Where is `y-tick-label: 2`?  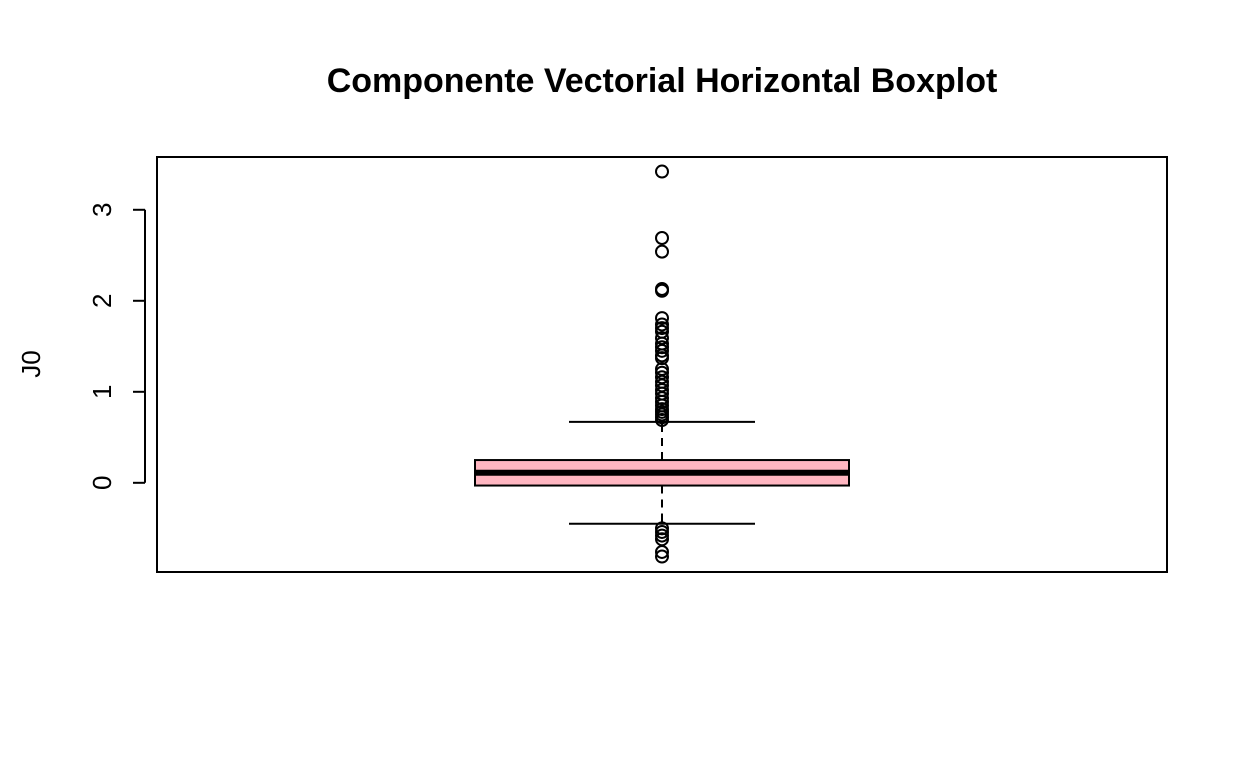 y-tick-label: 2 is located at coordinates (102, 301).